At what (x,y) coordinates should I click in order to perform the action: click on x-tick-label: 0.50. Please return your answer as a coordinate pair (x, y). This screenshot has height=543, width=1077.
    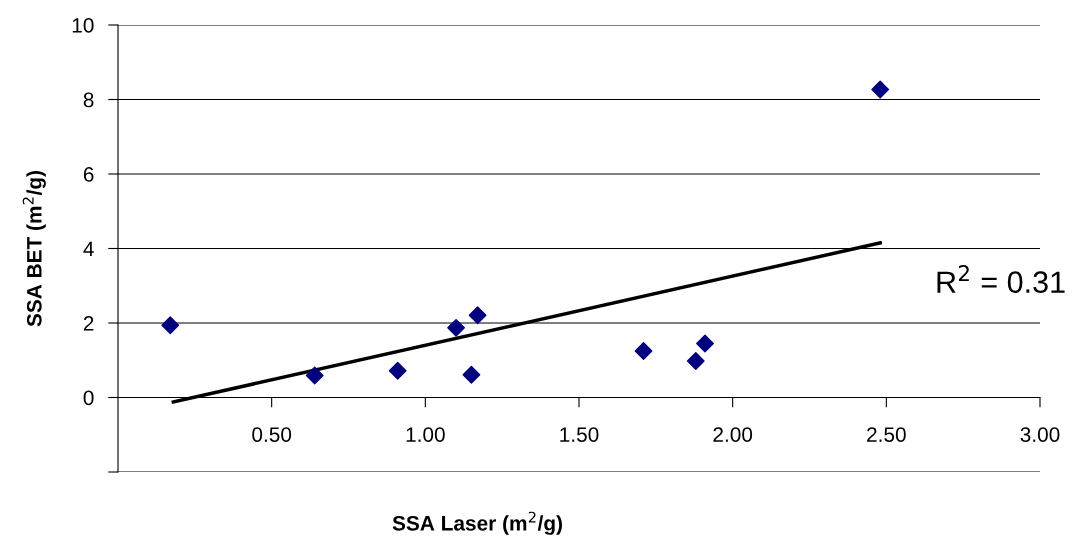
    Looking at the image, I should click on (272, 434).